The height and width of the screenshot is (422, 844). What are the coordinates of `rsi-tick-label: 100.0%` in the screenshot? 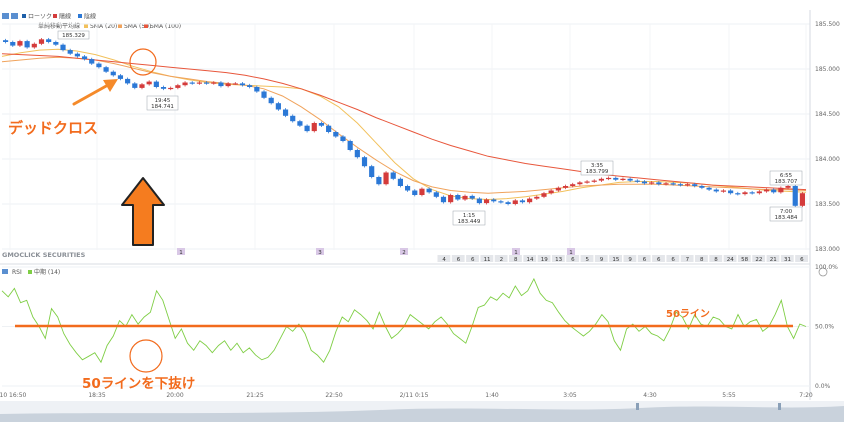 It's located at (826, 267).